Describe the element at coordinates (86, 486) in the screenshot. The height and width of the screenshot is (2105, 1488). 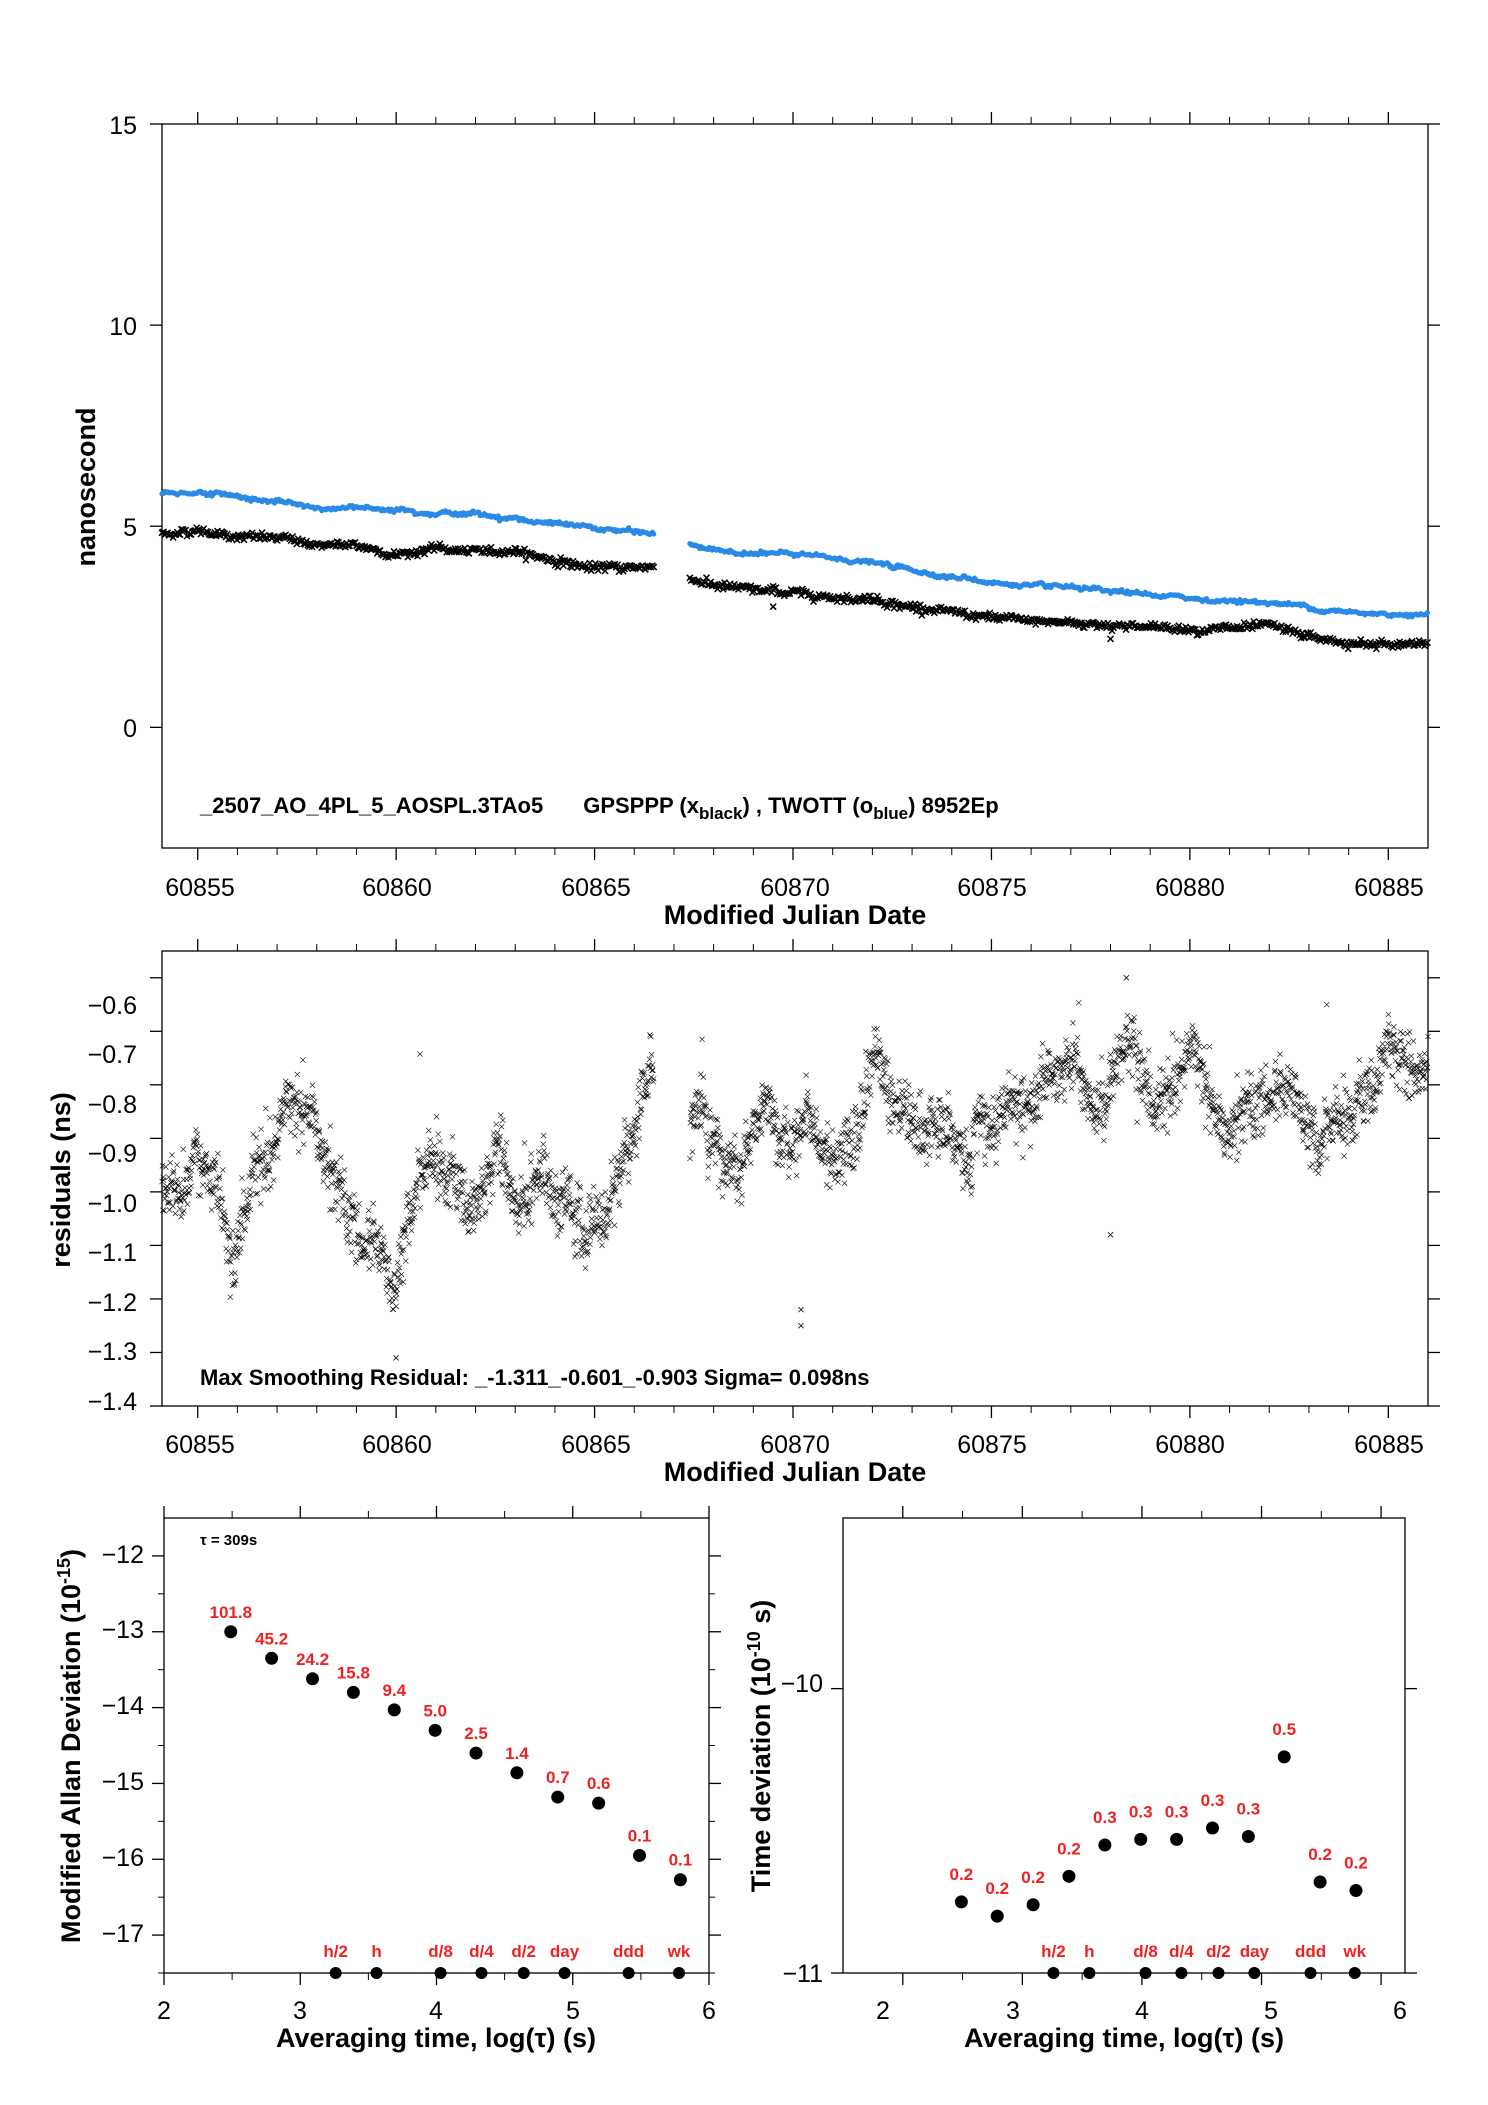
I see `p1-y-axis-label: nanosecond` at that location.